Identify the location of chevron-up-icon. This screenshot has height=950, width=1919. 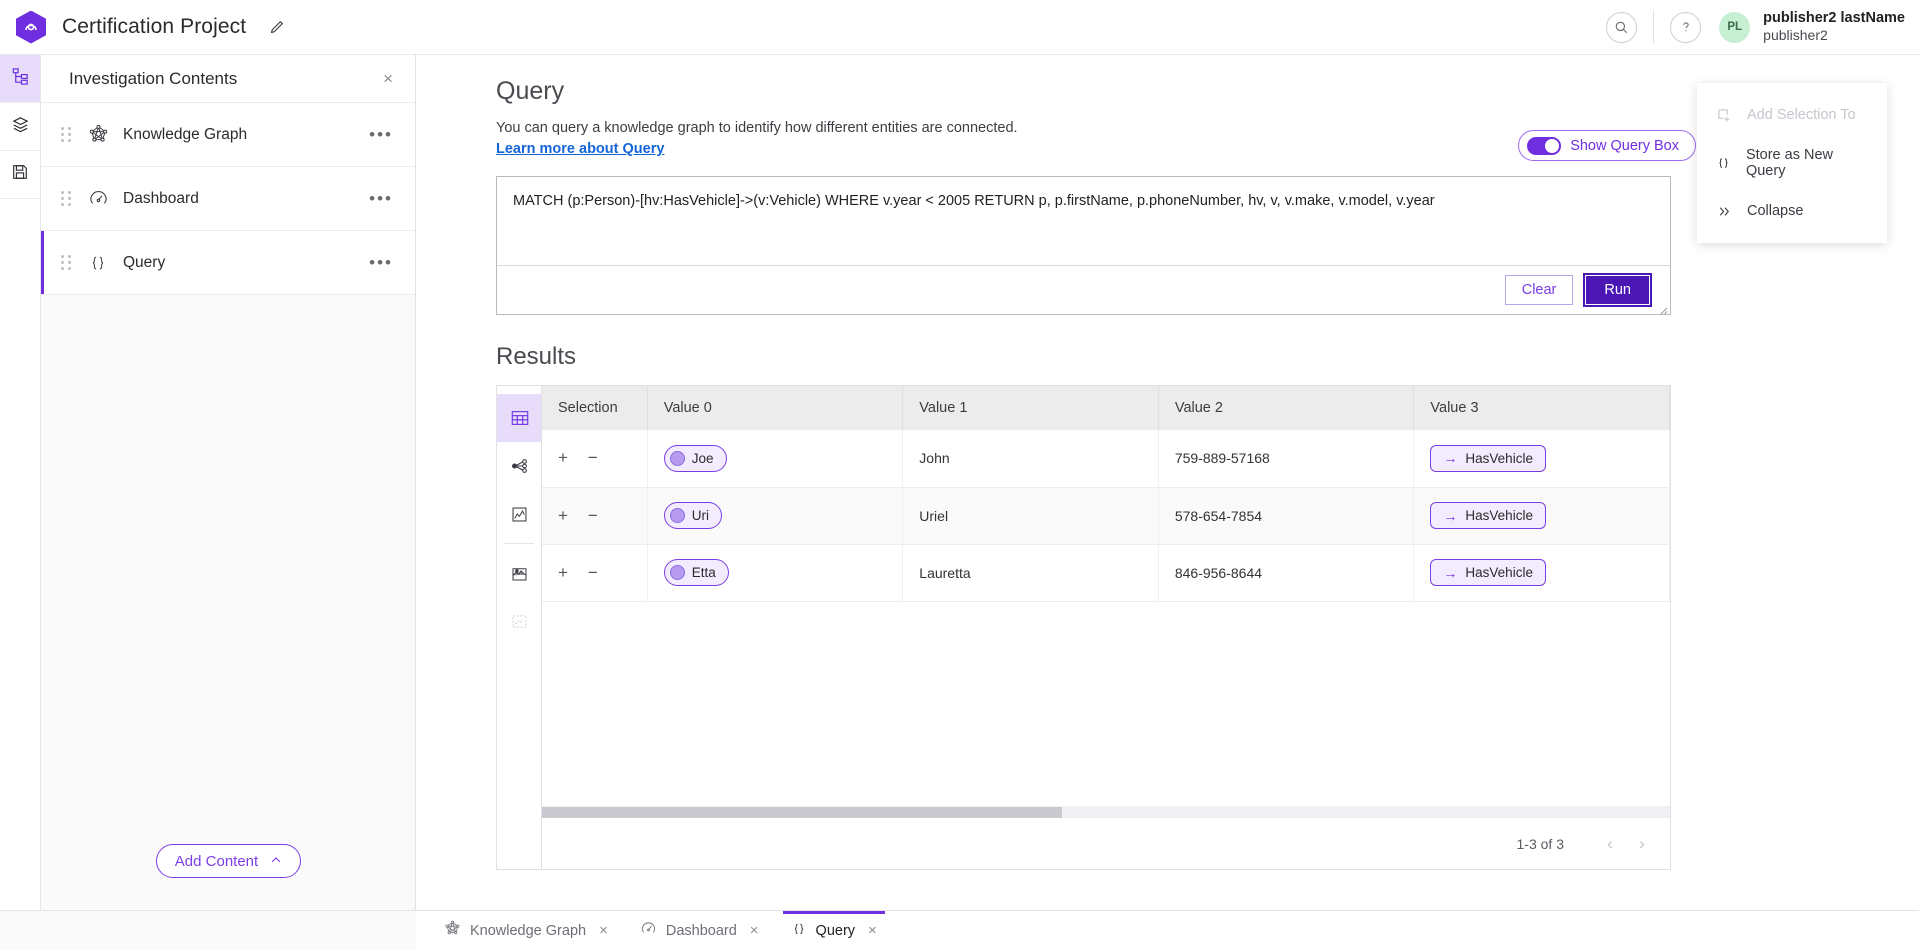
(276, 861).